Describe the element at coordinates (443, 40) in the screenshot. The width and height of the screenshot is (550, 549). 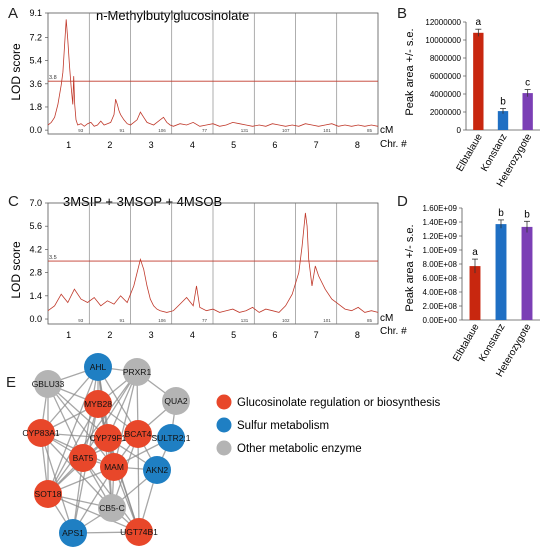
I see `b-chart-ytick-label: 10000000` at that location.